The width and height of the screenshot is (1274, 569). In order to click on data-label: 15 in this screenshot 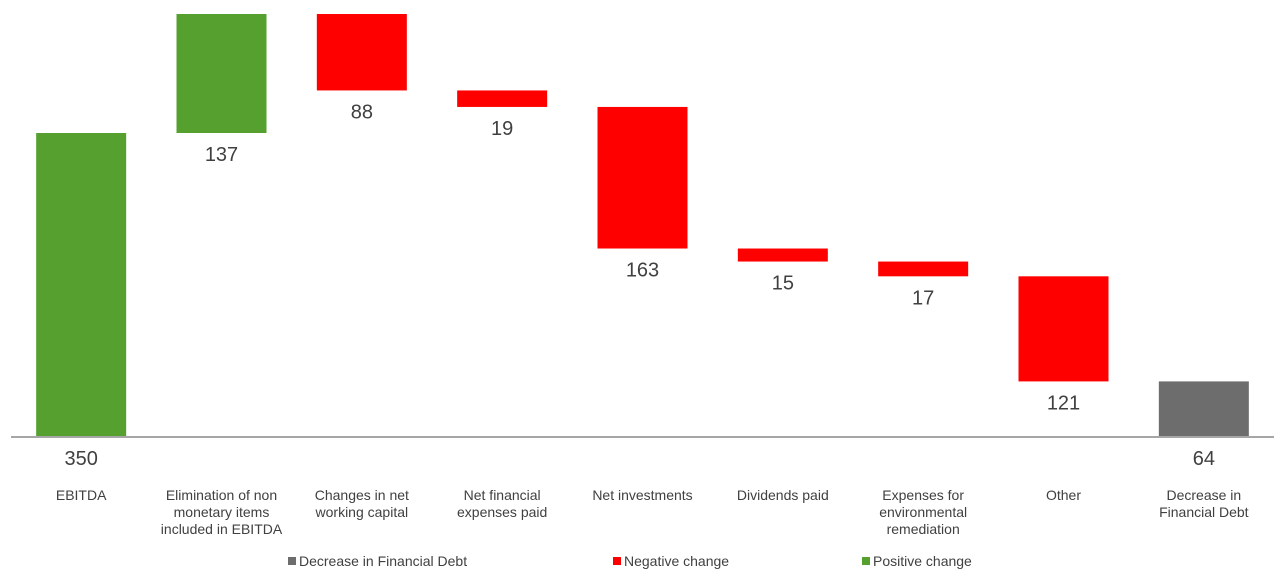, I will do `click(783, 284)`.